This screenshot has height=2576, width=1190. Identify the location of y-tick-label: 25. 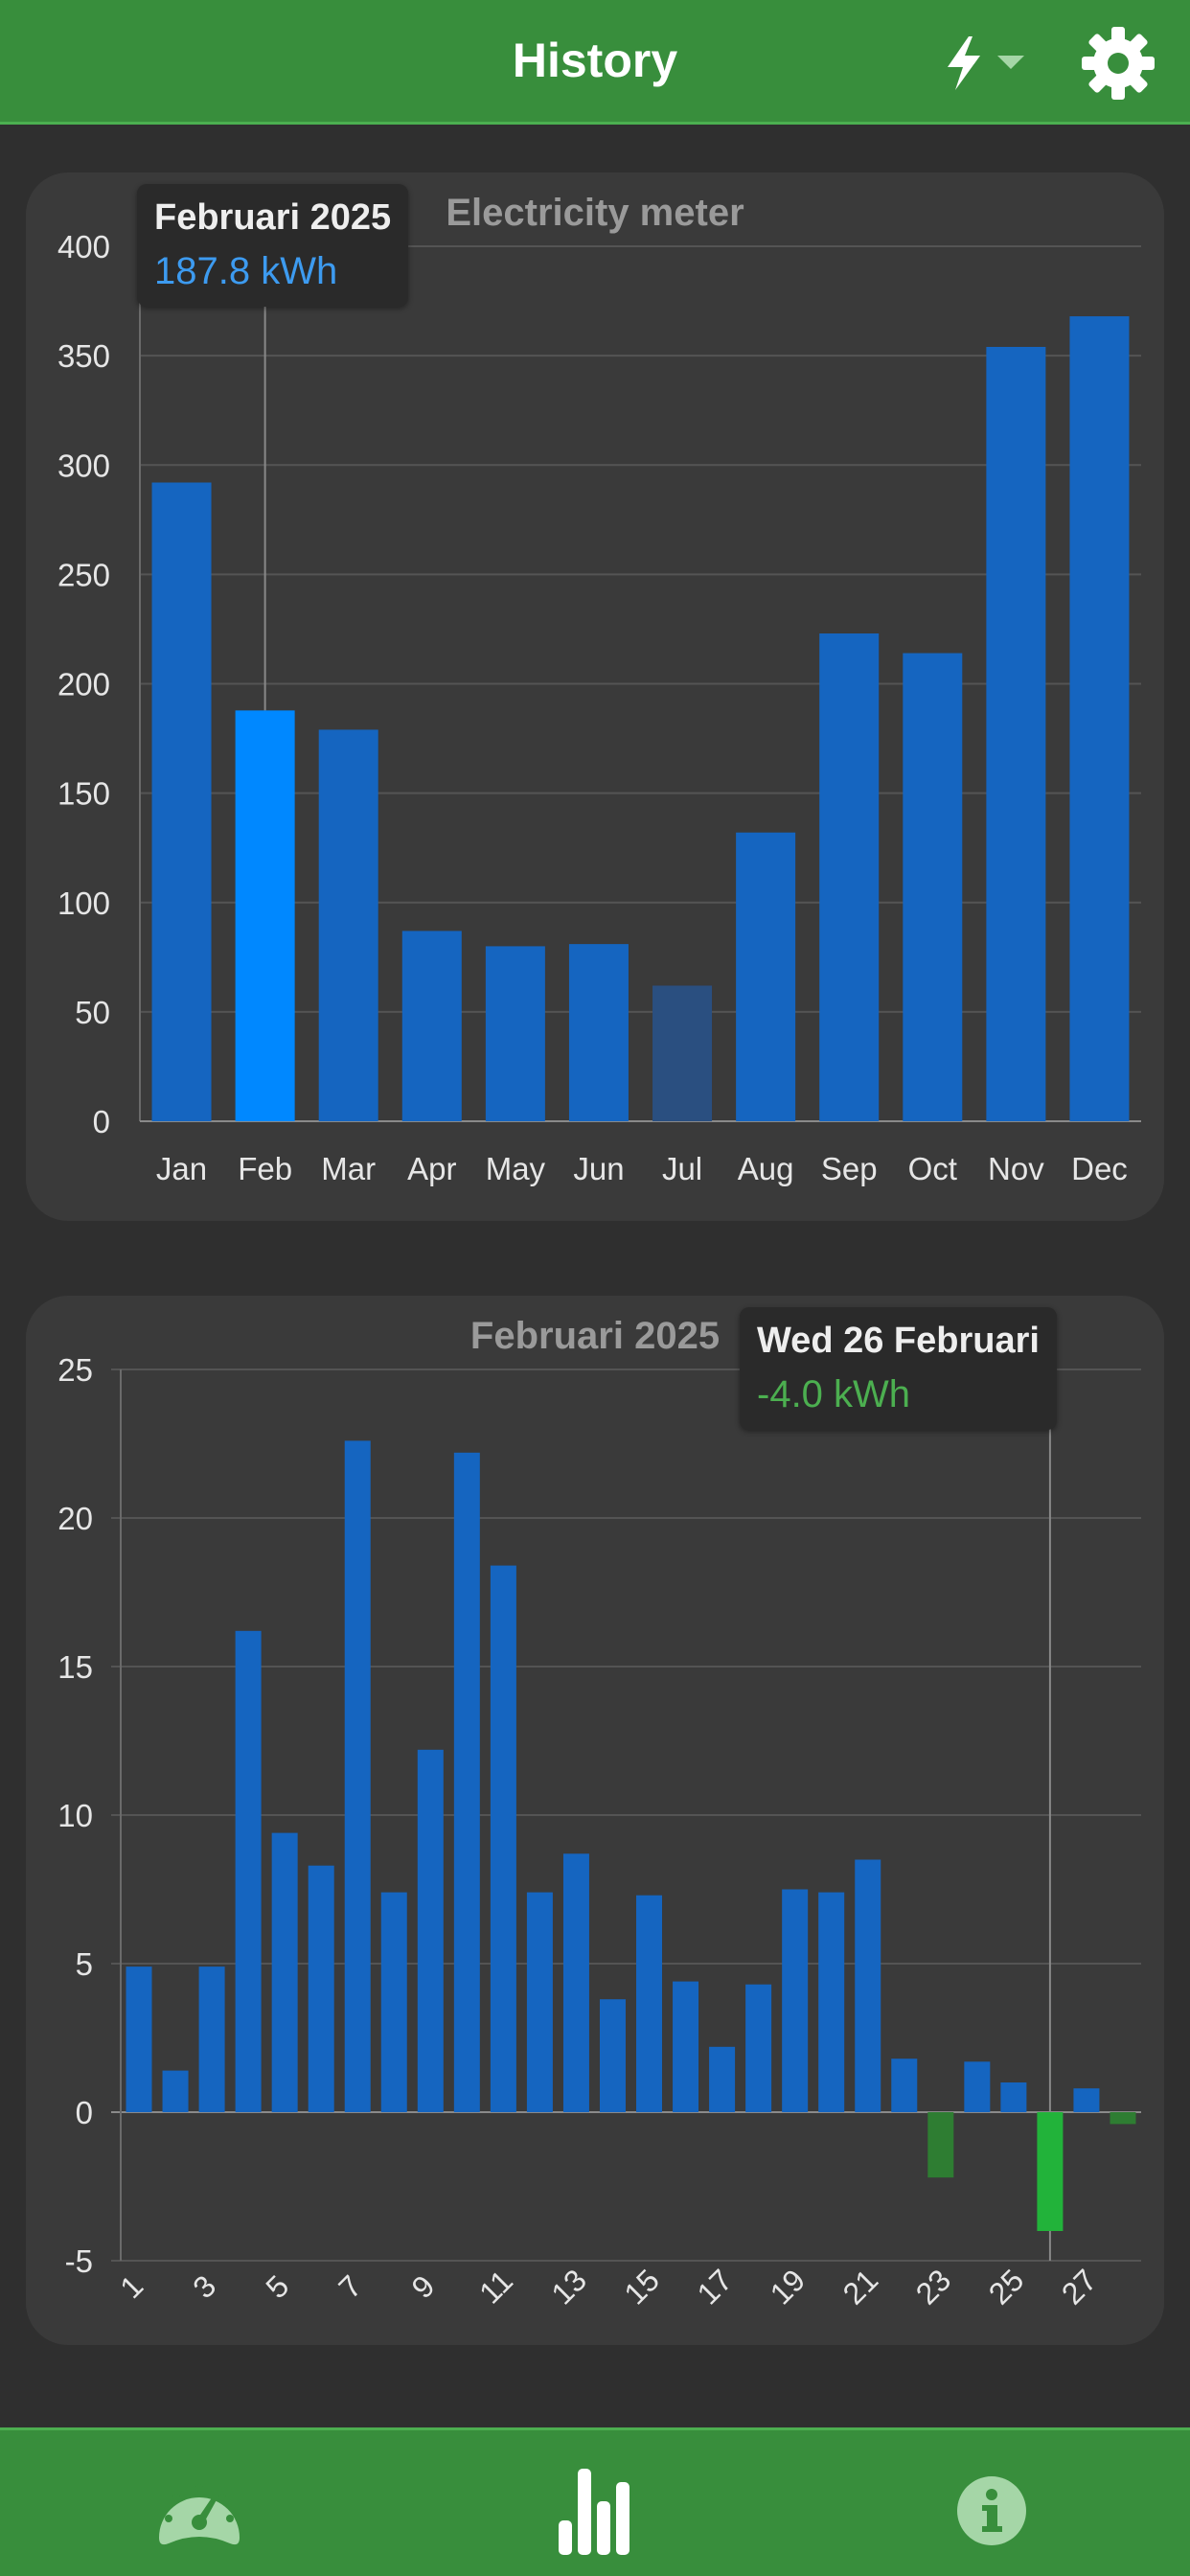
(75, 1370).